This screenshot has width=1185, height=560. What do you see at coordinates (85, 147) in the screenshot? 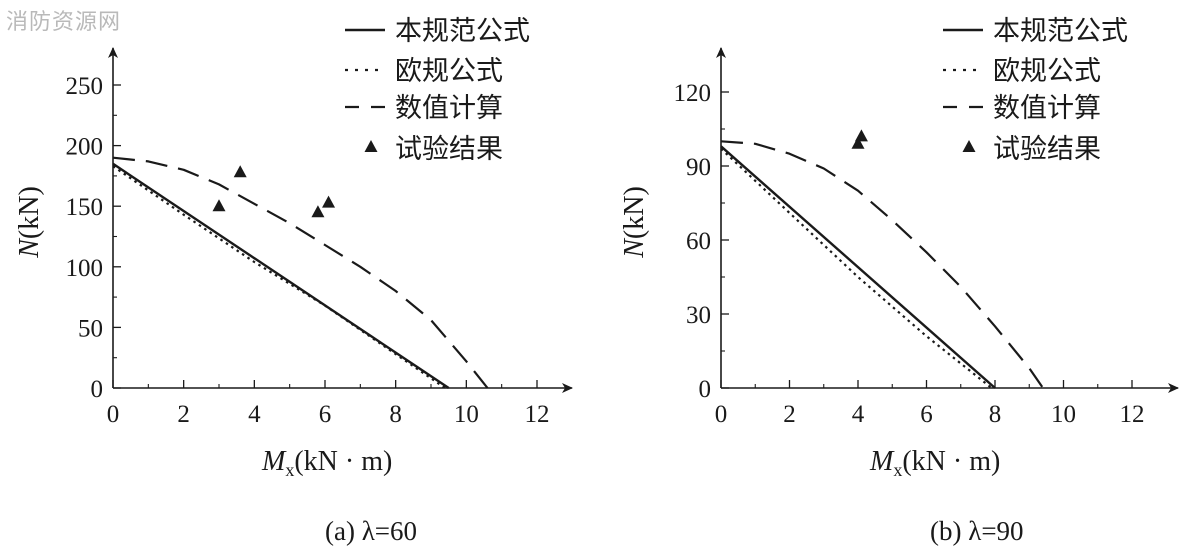
I see `y-tick-label: 200` at bounding box center [85, 147].